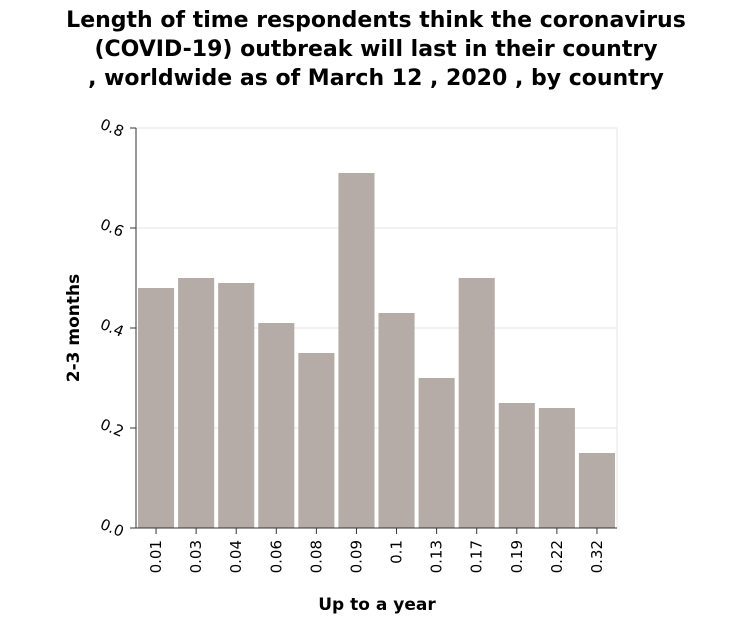 This screenshot has width=752, height=624. I want to click on y-tick-label: 0.4, so click(112, 328).